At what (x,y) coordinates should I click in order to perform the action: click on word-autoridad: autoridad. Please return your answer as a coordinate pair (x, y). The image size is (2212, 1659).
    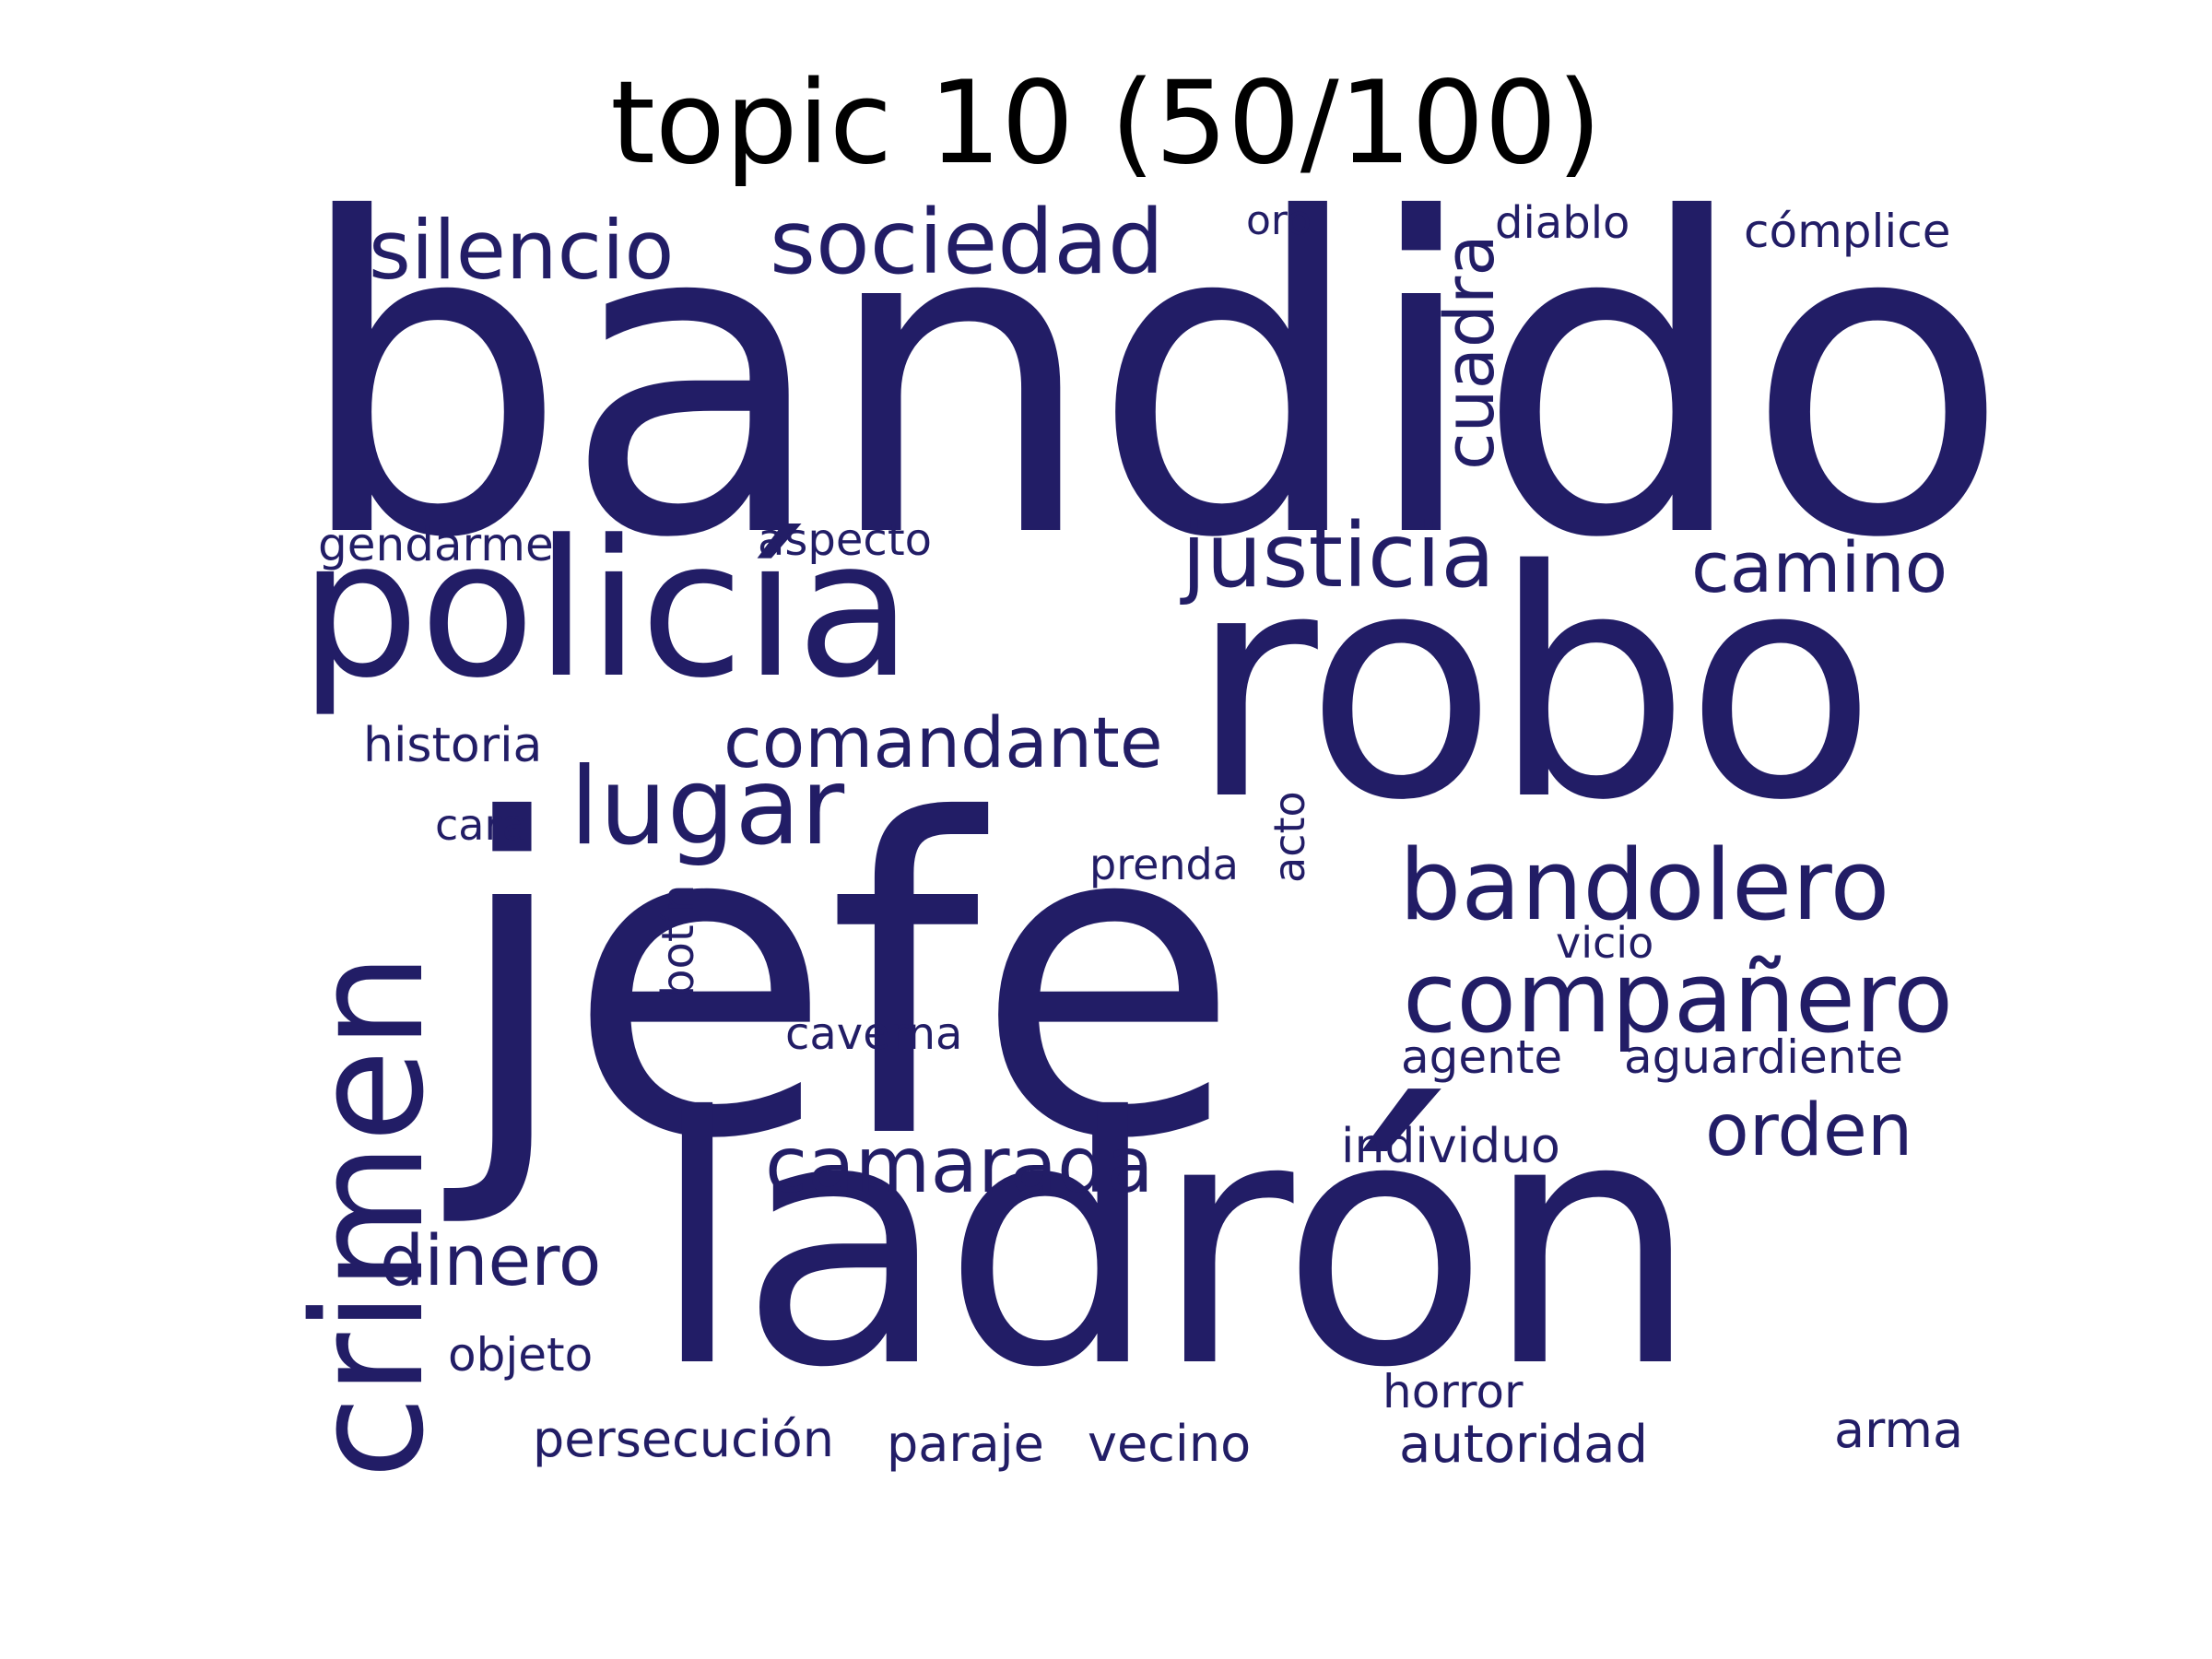
    Looking at the image, I should click on (1524, 1445).